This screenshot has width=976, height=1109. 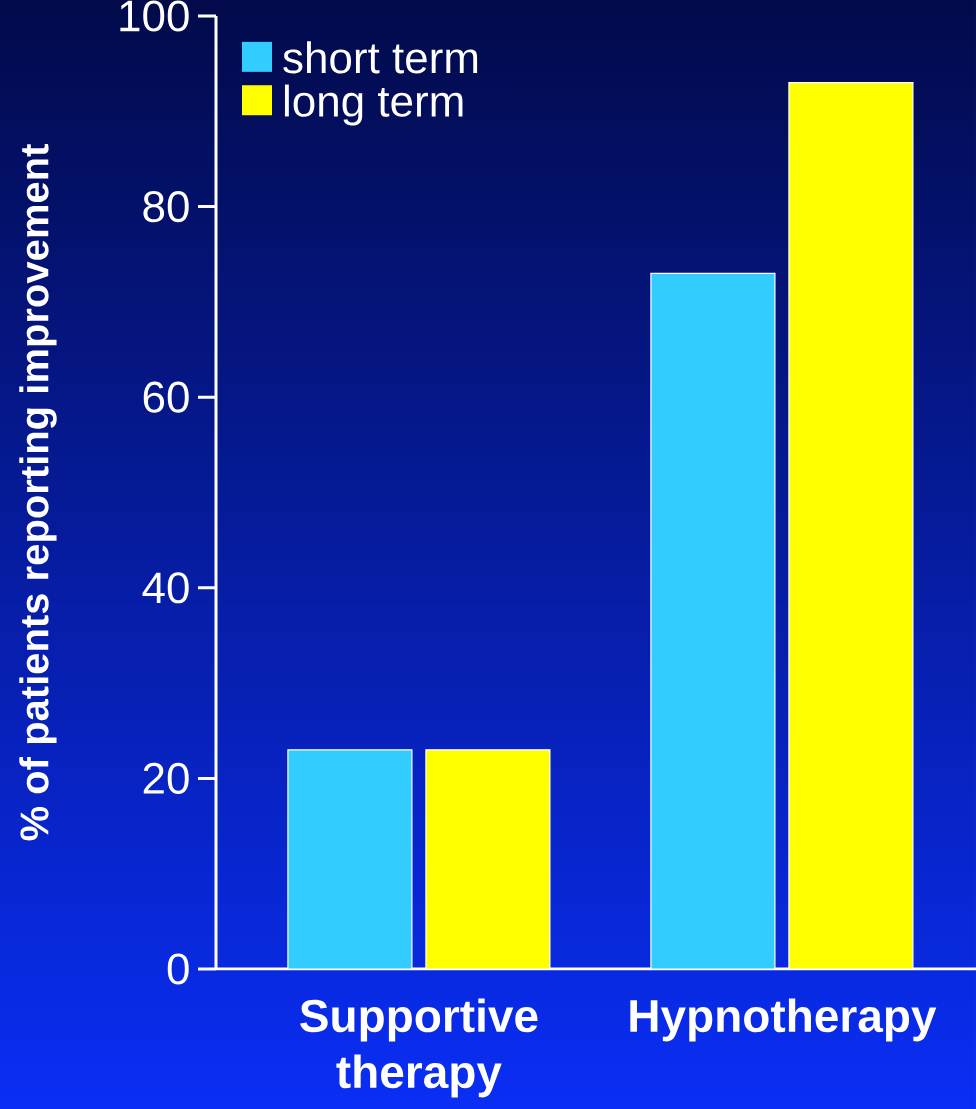 What do you see at coordinates (373, 105) in the screenshot?
I see `legend-label: long term` at bounding box center [373, 105].